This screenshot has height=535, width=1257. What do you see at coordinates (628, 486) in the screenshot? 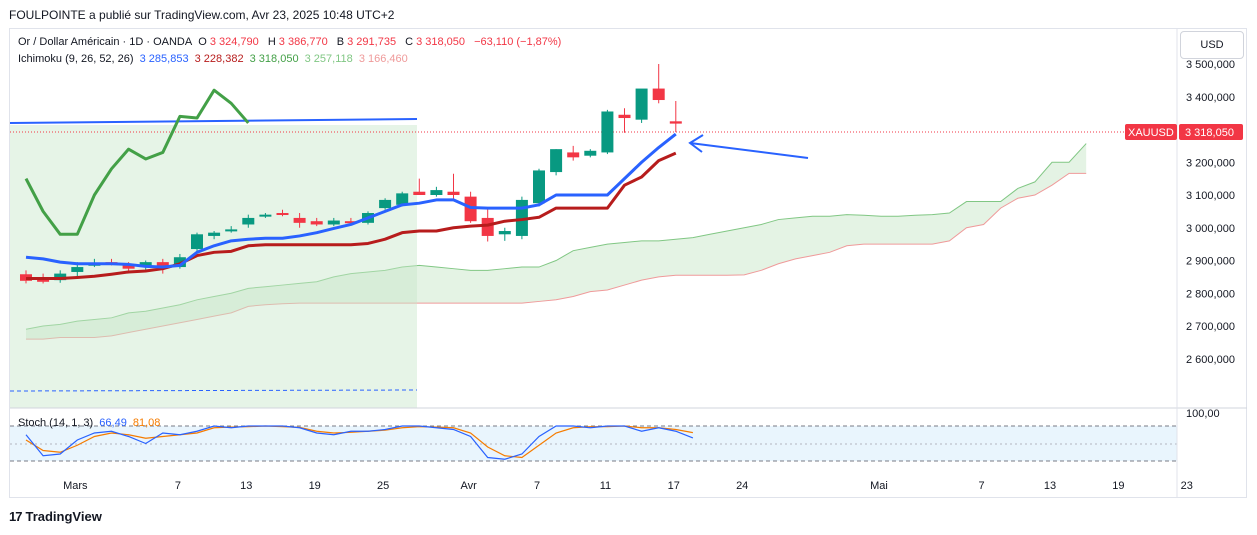
I see `time-scale: Mars7131925Avr7111724Mai7131923Juin` at bounding box center [628, 486].